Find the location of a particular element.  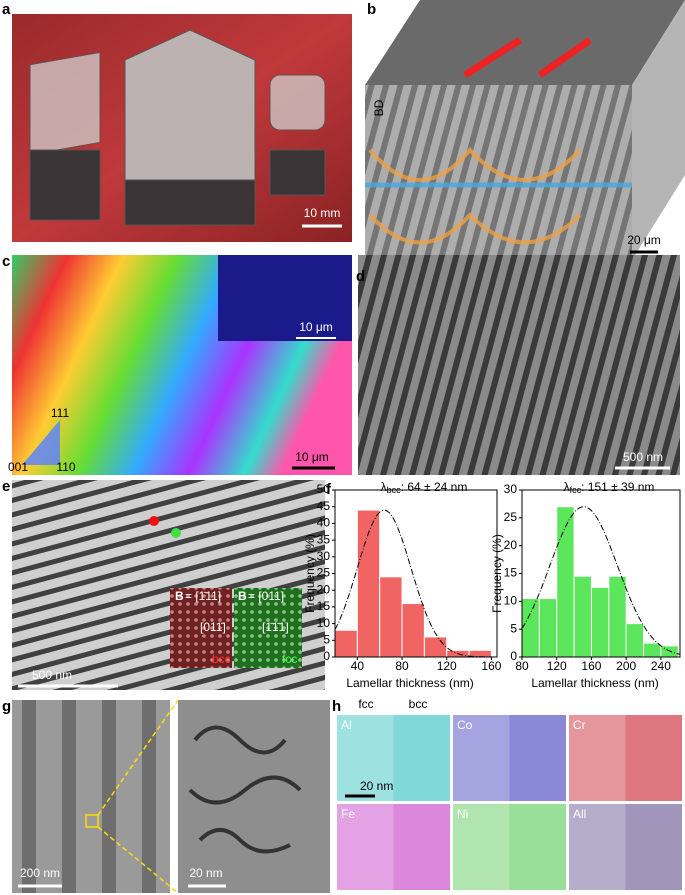

panel-label: e is located at coordinates (6, 486).